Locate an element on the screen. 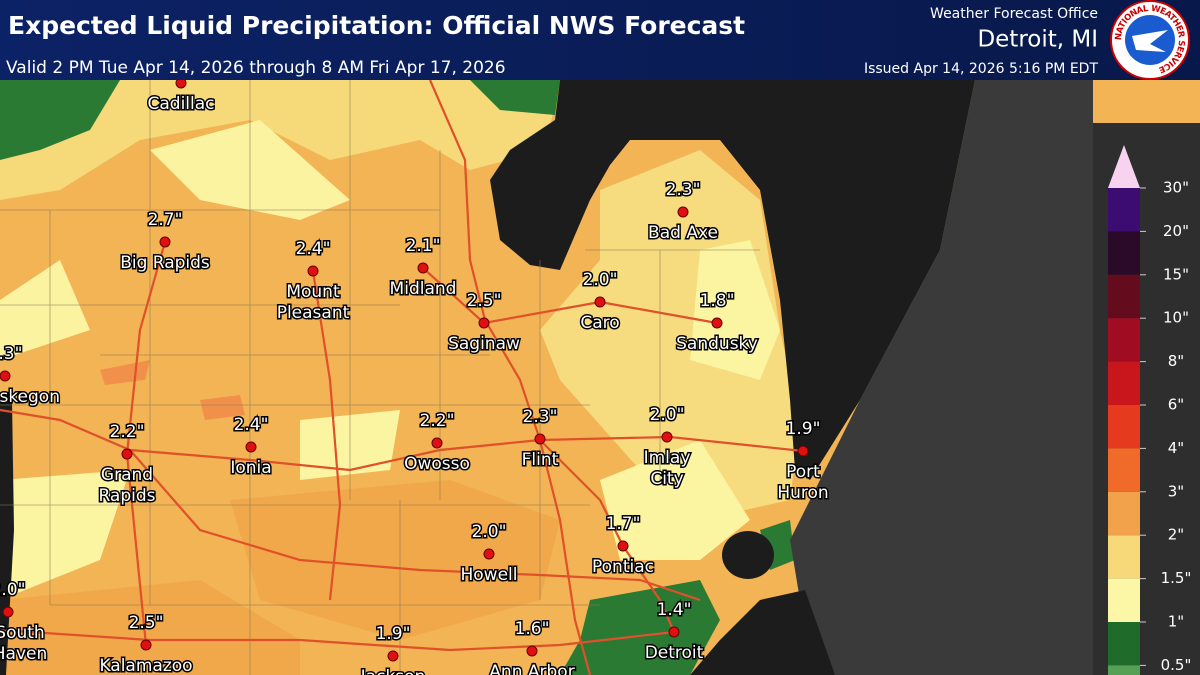 This screenshot has width=1200, height=675. lake-michigan is located at coordinates (7, 537).